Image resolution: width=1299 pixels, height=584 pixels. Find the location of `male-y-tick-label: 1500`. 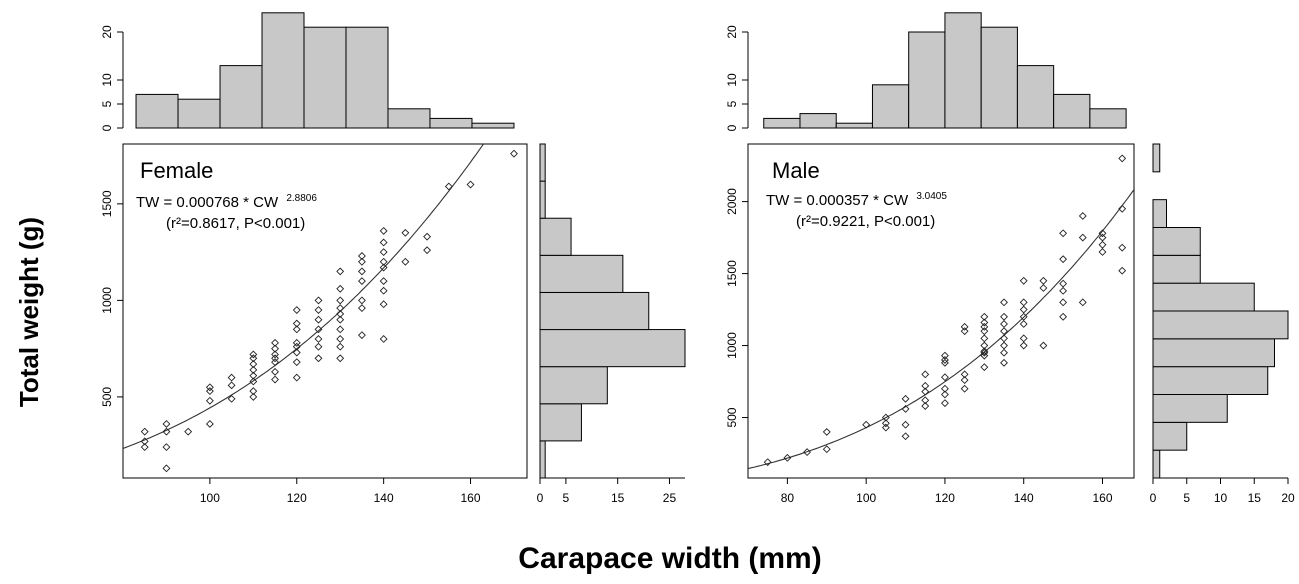

male-y-tick-label: 1500 is located at coordinates (732, 273).